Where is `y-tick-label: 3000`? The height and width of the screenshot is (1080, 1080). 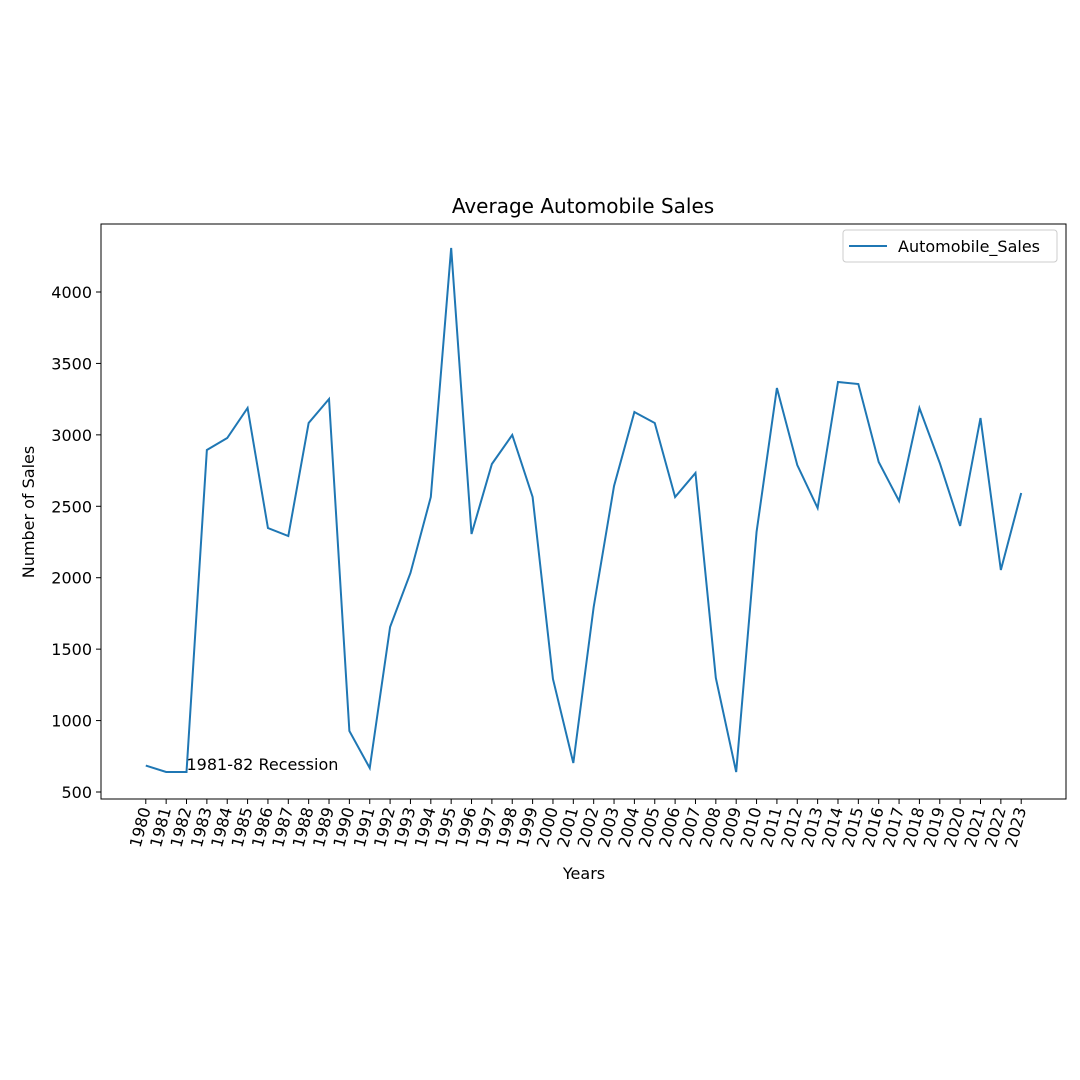 y-tick-label: 3000 is located at coordinates (71, 435).